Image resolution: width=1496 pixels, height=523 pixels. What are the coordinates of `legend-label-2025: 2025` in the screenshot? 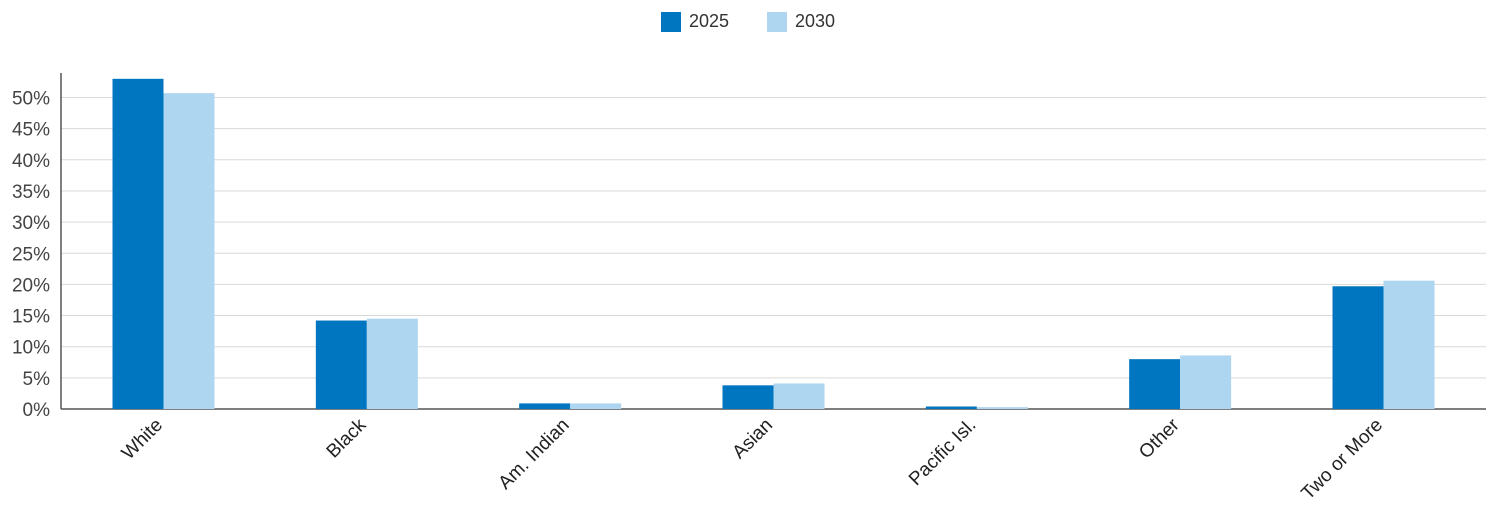 It's located at (708, 21).